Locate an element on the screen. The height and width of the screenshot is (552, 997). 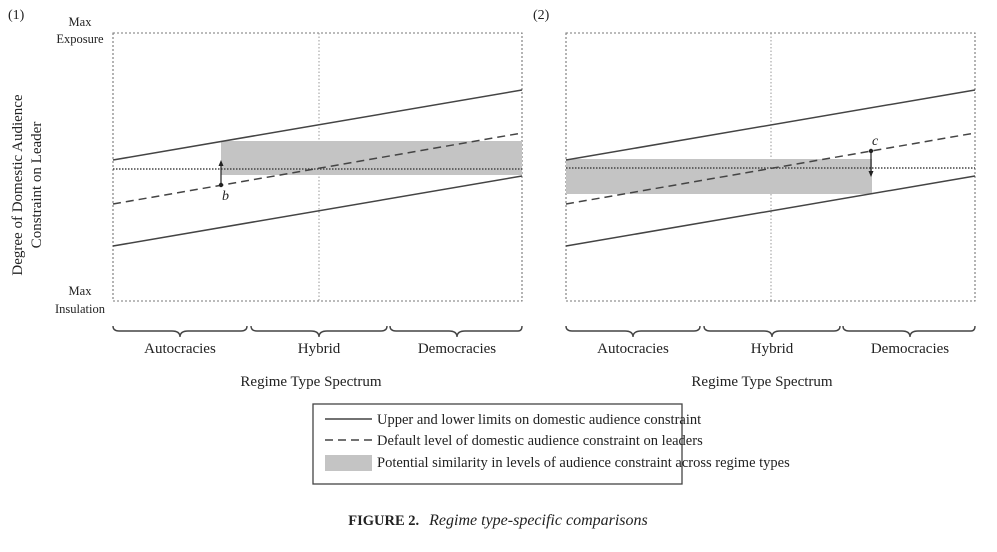
panel-2-label: (2) is located at coordinates (541, 15).